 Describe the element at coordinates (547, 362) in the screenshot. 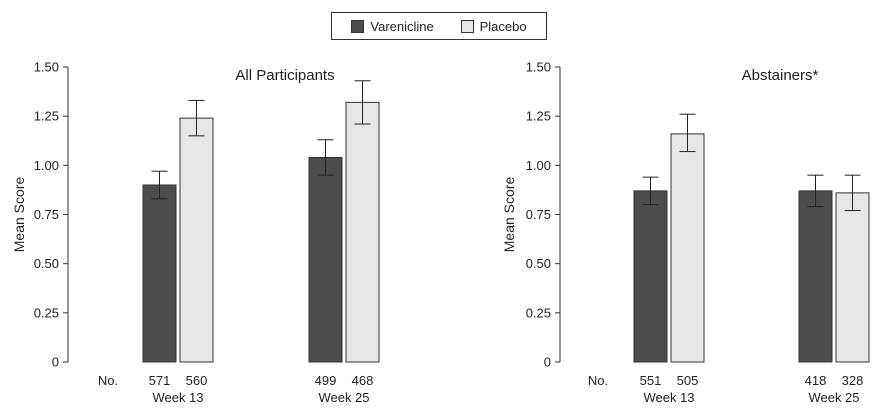

I see `chart-2-y-tick-label: 0` at that location.